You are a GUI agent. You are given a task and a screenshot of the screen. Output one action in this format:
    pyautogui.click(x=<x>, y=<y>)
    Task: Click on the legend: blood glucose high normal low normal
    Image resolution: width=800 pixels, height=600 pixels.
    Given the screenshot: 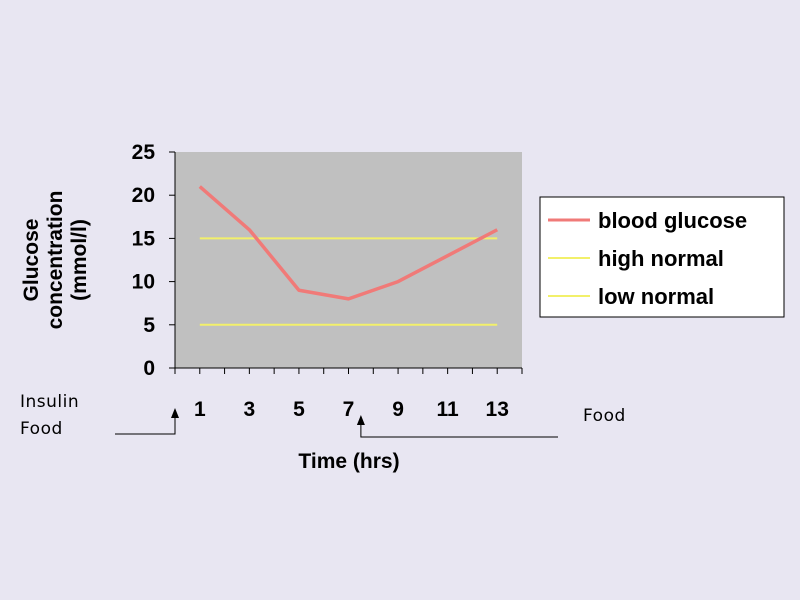 What is the action you would take?
    pyautogui.click(x=662, y=257)
    